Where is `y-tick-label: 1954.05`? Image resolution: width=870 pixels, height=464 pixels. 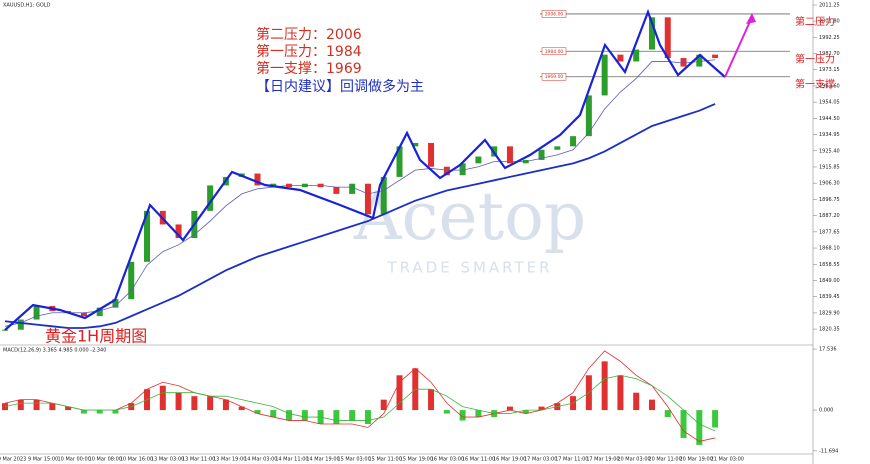 y-tick-label: 1954.05 is located at coordinates (829, 103).